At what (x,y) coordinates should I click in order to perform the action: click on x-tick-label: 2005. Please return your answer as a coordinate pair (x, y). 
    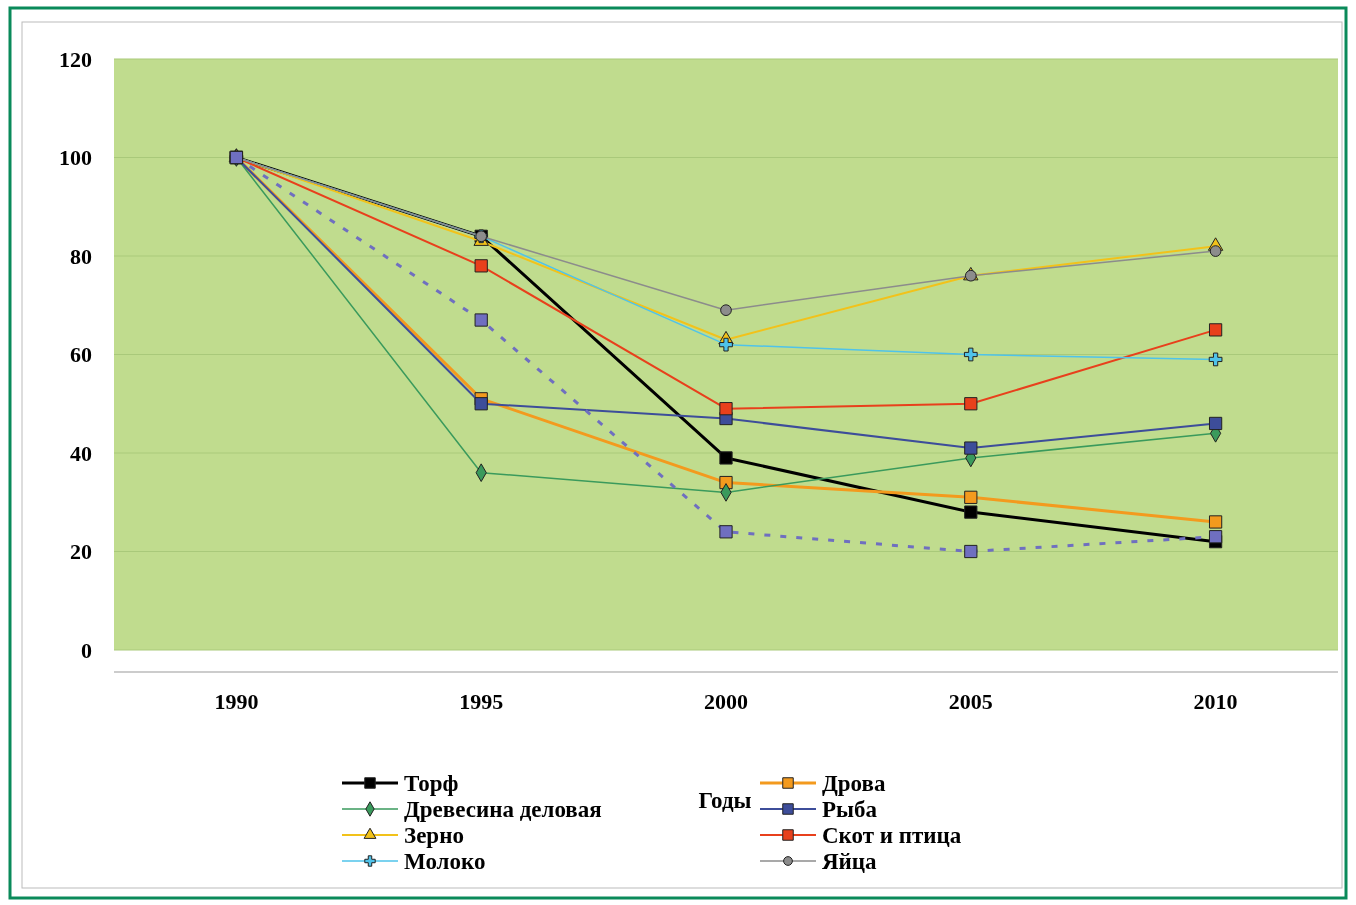
    Looking at the image, I should click on (970, 701).